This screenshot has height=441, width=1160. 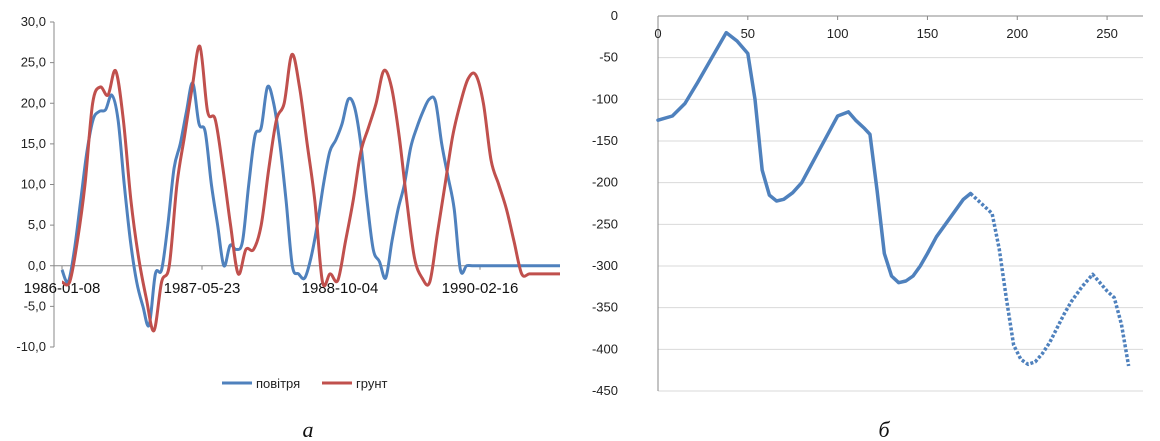 I want to click on chart-a-legend-label-0: повітря, so click(x=278, y=383).